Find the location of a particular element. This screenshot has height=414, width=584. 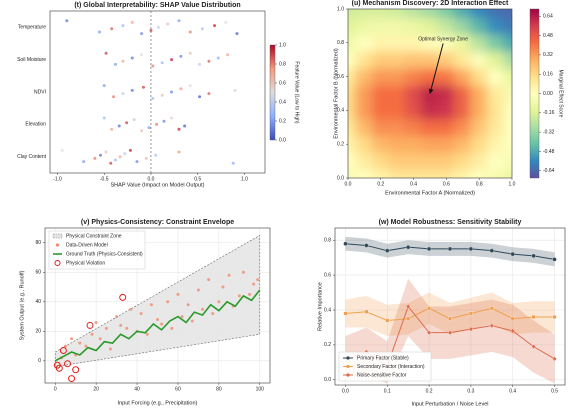

y-tick-label: 0.6 is located at coordinates (340, 77).